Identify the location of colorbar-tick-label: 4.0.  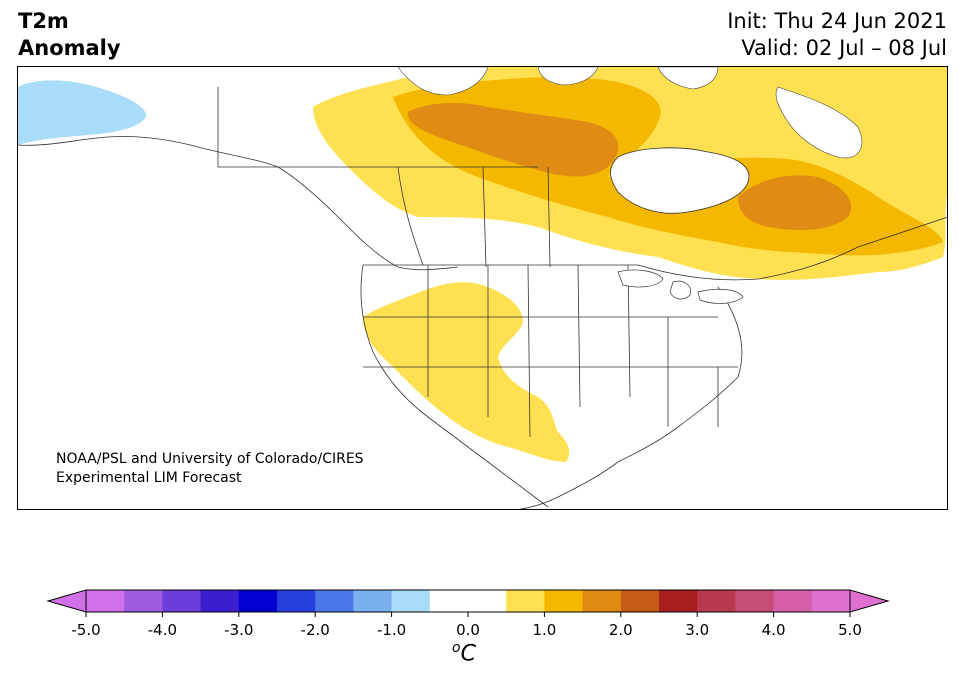
(774, 630).